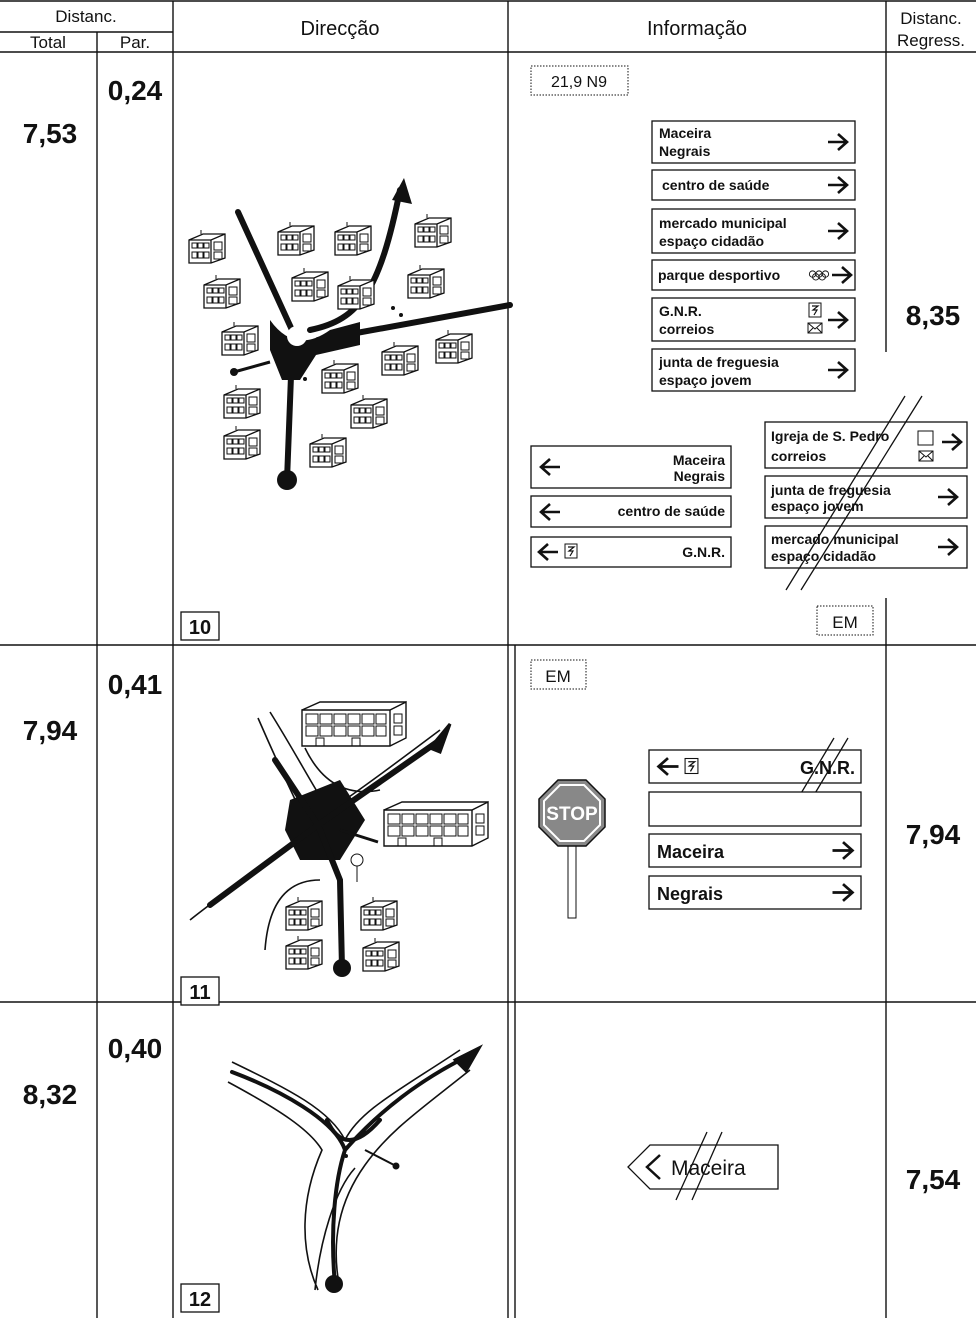 This screenshot has height=1318, width=976. I want to click on sign-text: Igreja de S. Pedro, so click(830, 436).